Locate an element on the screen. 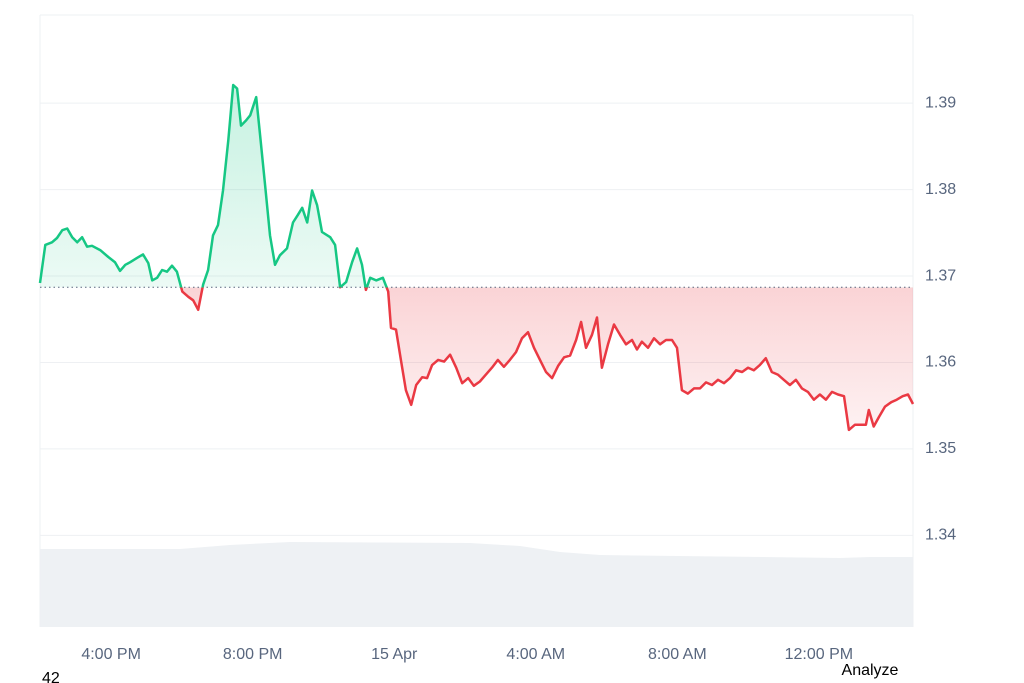 Image resolution: width=1024 pixels, height=683 pixels. analyze-link: Analyze is located at coordinates (870, 670).